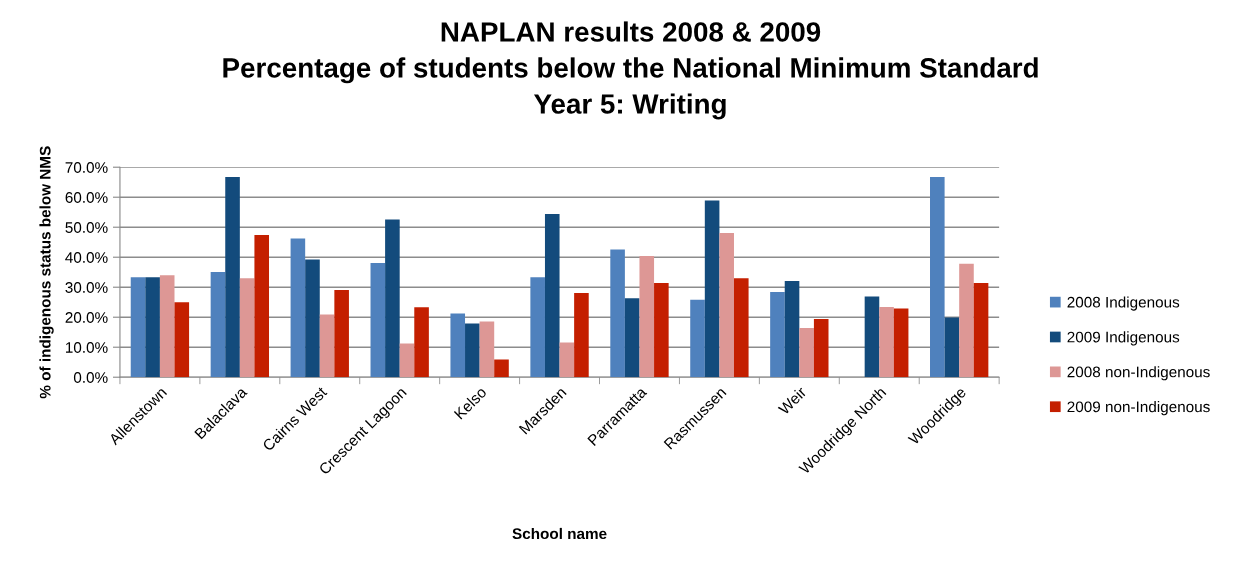 The image size is (1256, 563). Describe the element at coordinates (86, 167) in the screenshot. I see `y-tick-label: 70.0%` at that location.